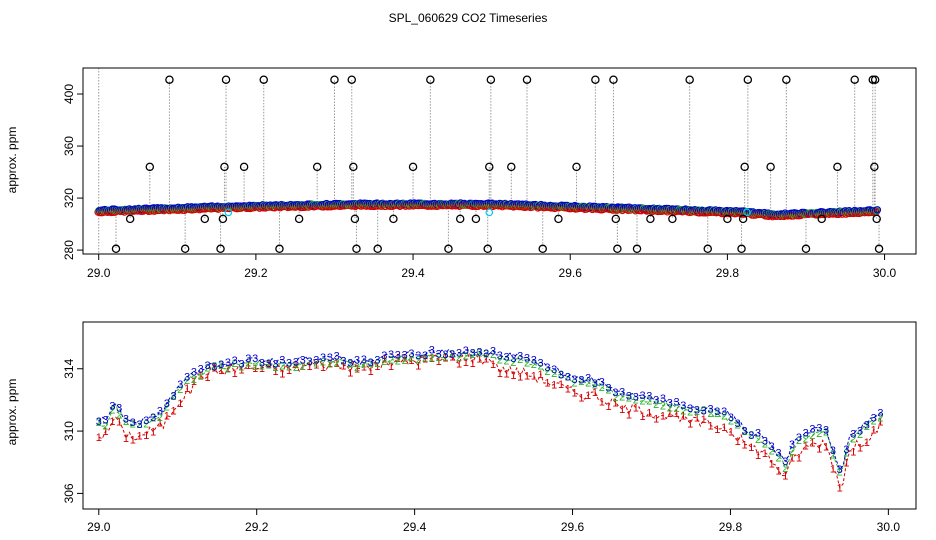  Describe the element at coordinates (889, 527) in the screenshot. I see `bottom-xtick-label: 30.0` at that location.